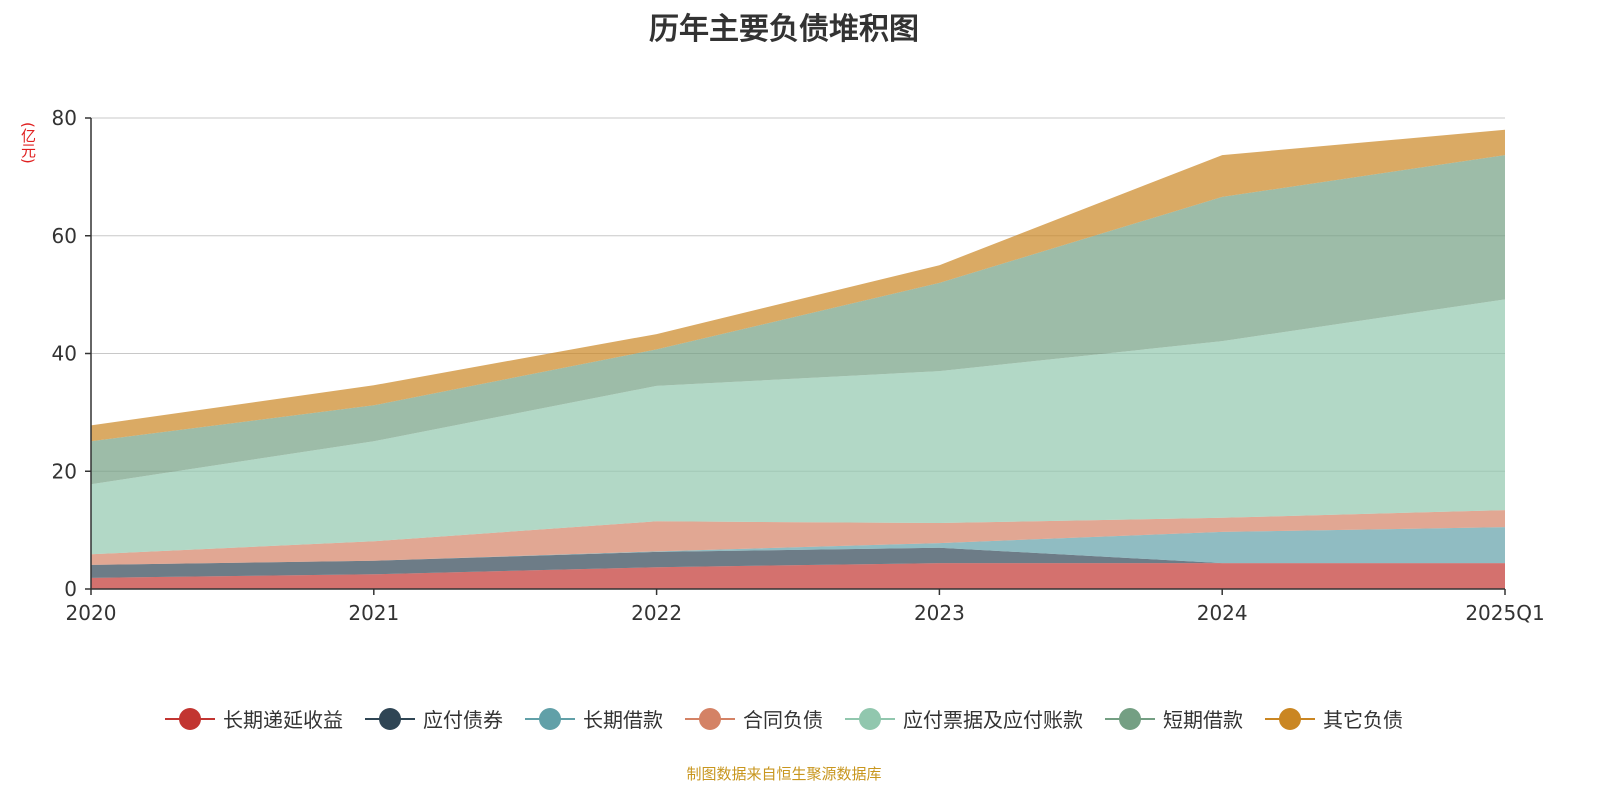 The height and width of the screenshot is (800, 1600). I want to click on legend-item: 合同负债, so click(754, 718).